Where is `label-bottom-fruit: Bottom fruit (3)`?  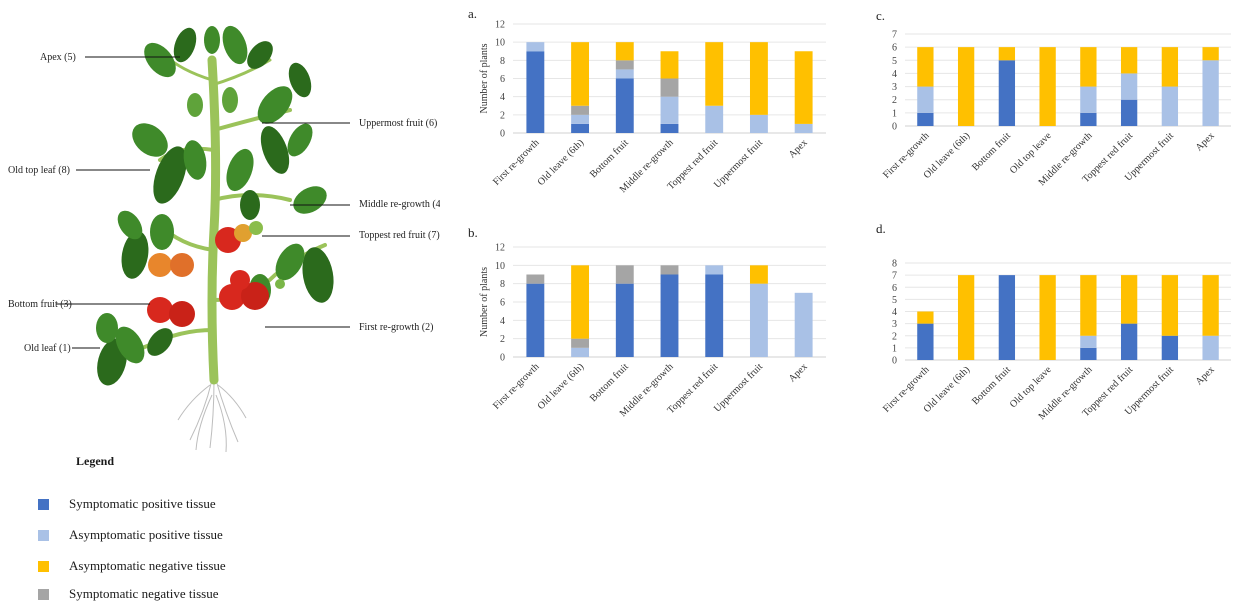 label-bottom-fruit: Bottom fruit (3) is located at coordinates (40, 304).